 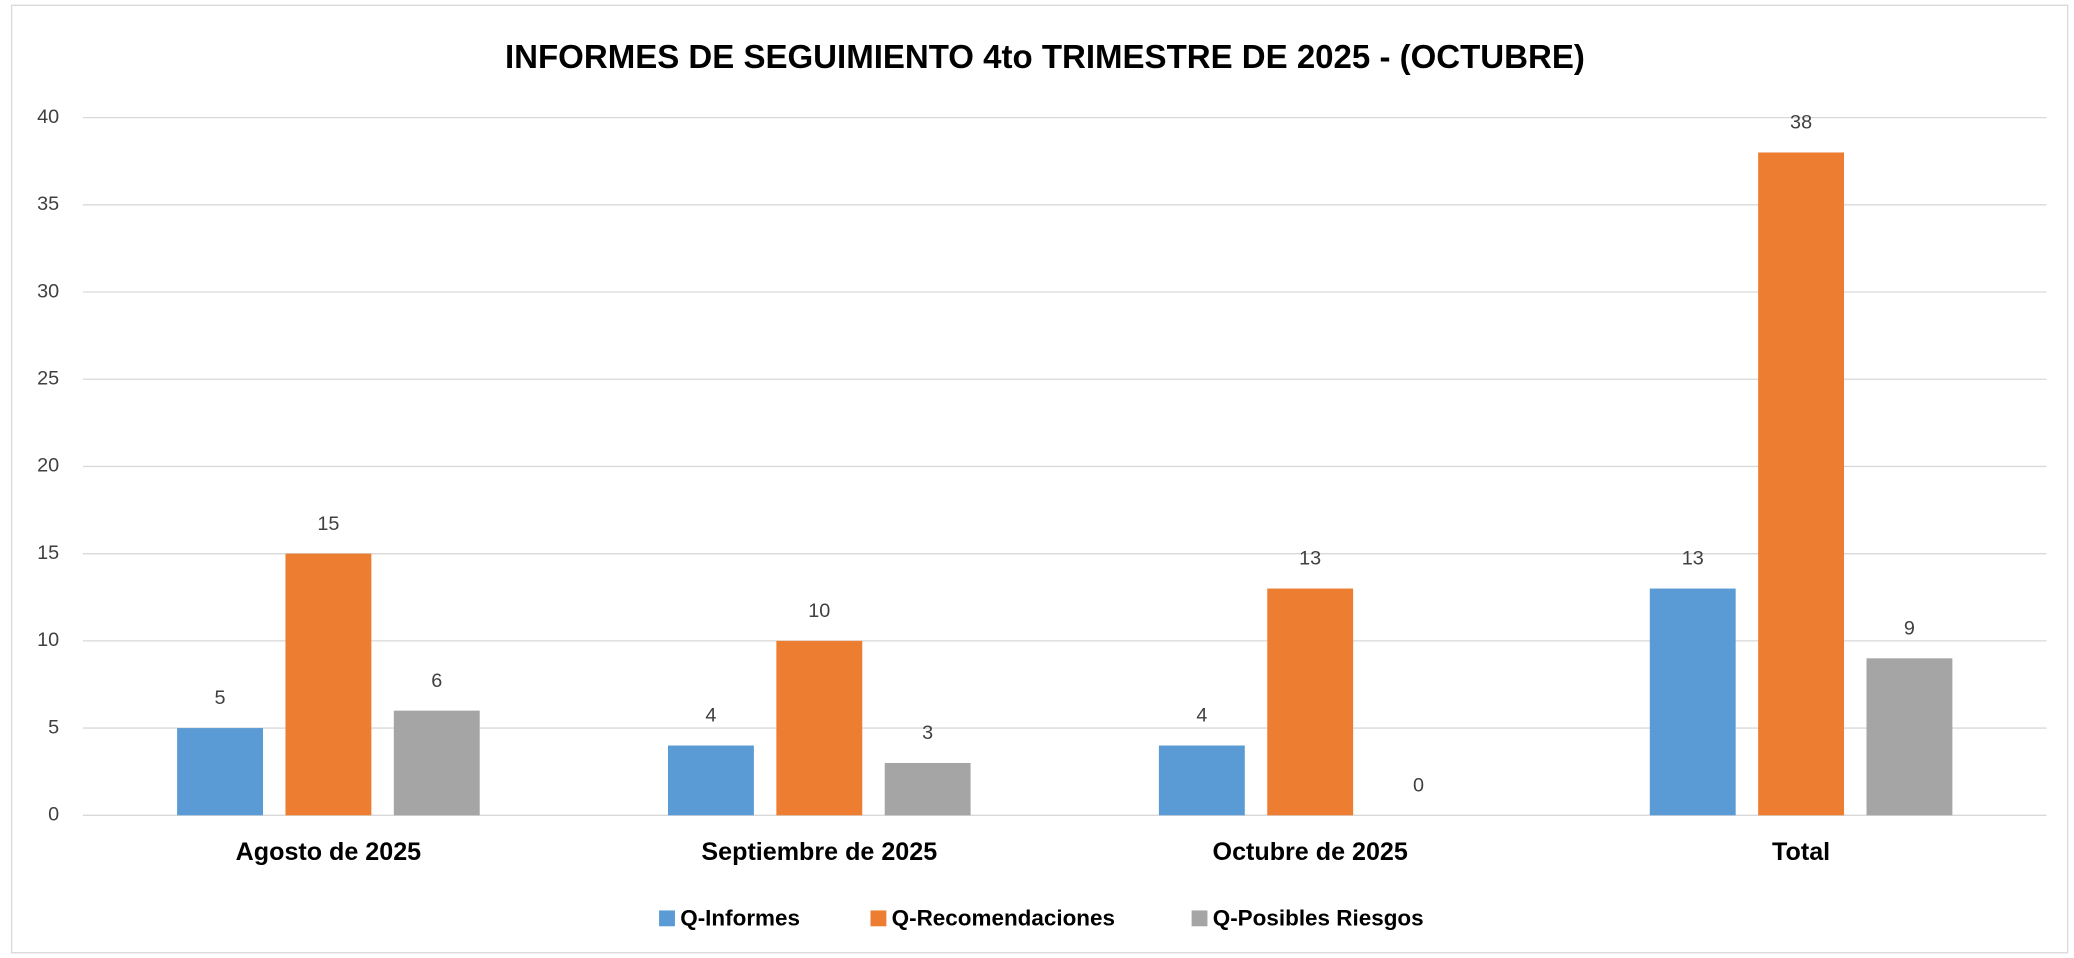 What do you see at coordinates (1418, 785) in the screenshot?
I see `data-label: 0` at bounding box center [1418, 785].